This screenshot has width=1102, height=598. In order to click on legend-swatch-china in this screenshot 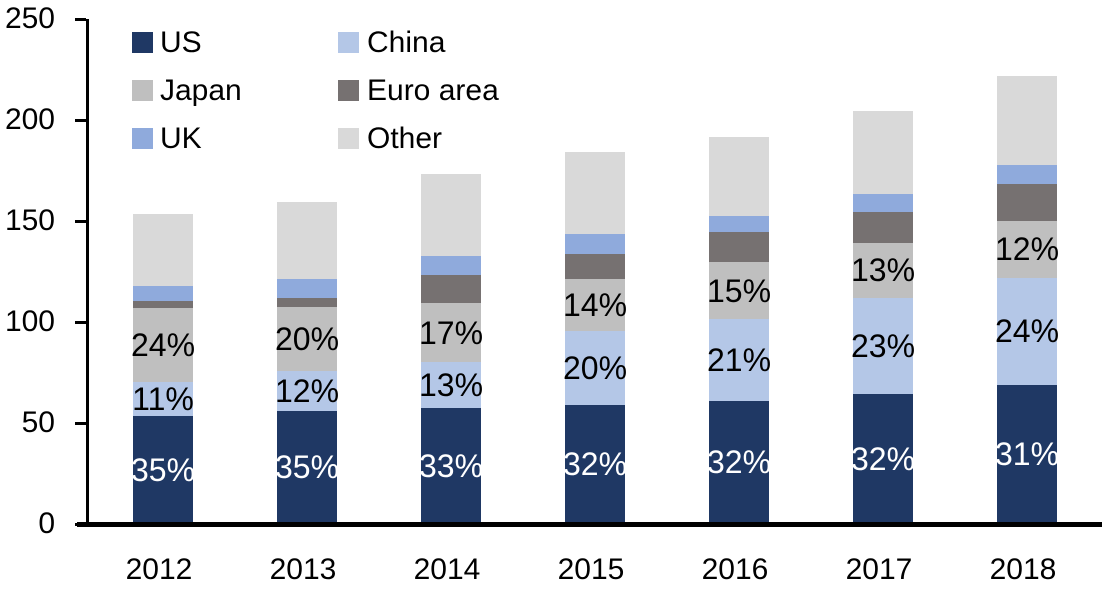, I will do `click(348, 42)`.